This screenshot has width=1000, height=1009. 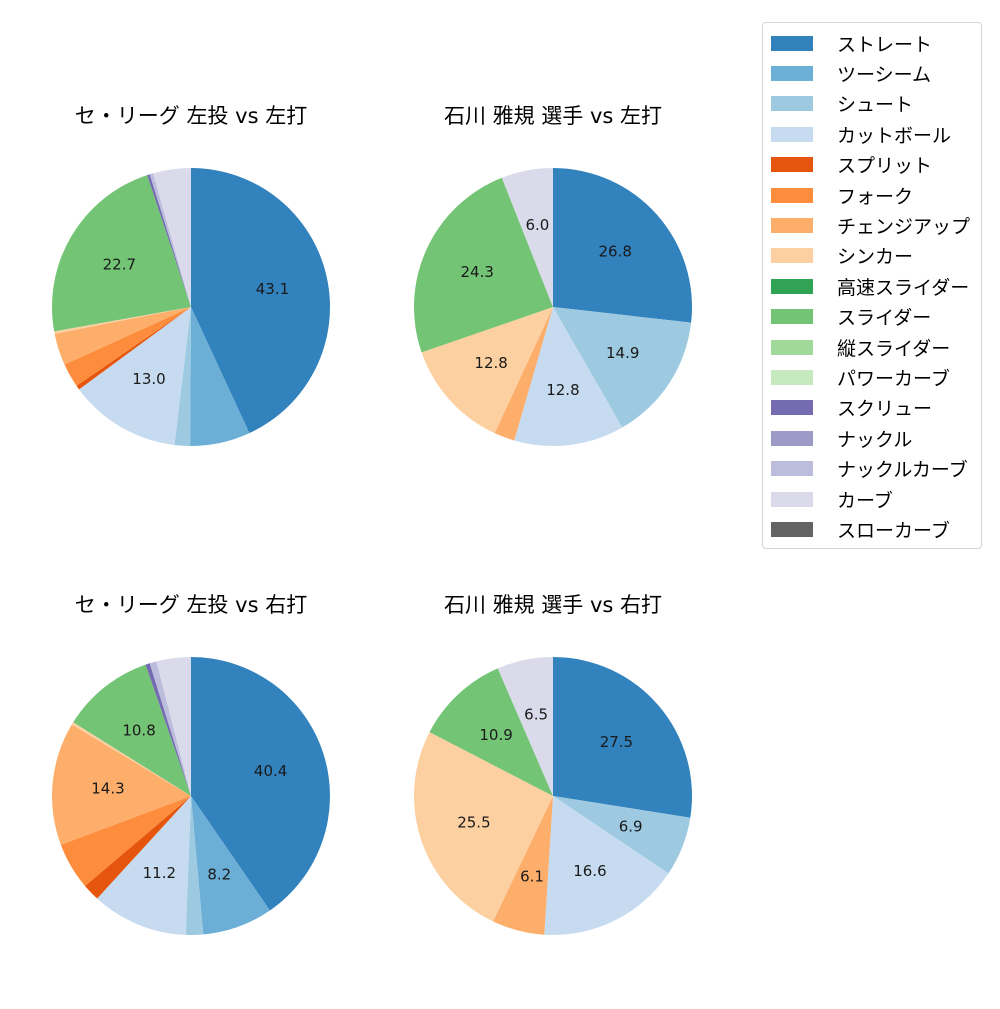 I want to click on legend-item: スプリット, so click(x=851, y=165).